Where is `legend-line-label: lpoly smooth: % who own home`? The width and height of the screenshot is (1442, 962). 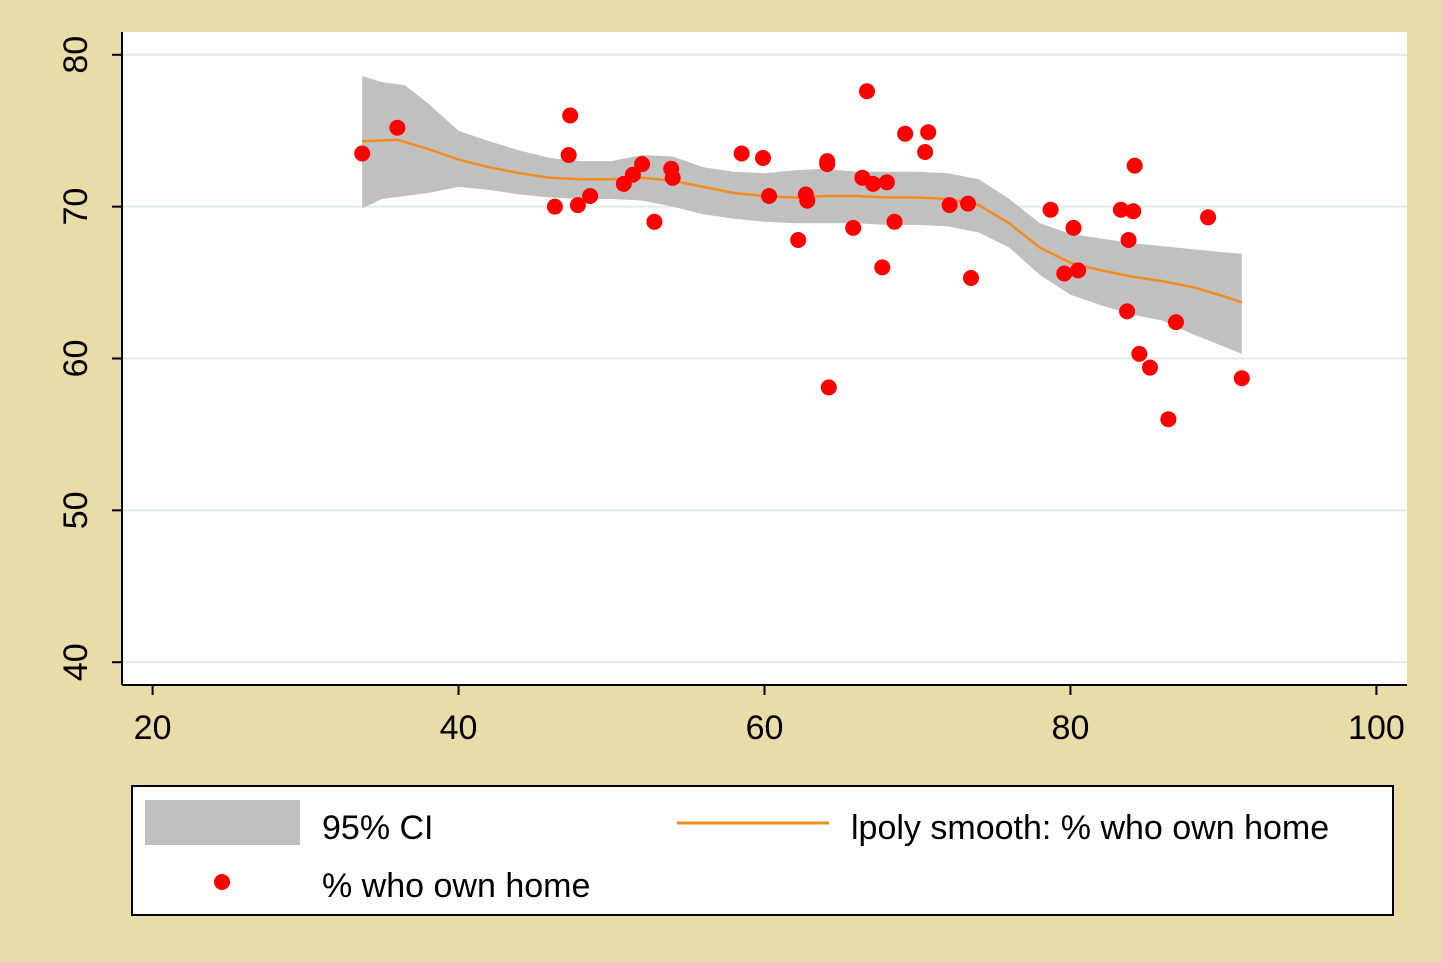
legend-line-label: lpoly smooth: % who own home is located at coordinates (1090, 828).